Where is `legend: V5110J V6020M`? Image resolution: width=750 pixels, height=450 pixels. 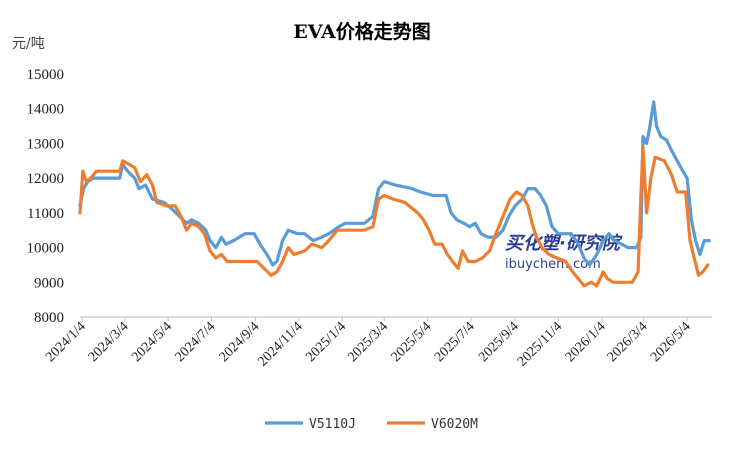 legend: V5110J V6020M is located at coordinates (371, 424).